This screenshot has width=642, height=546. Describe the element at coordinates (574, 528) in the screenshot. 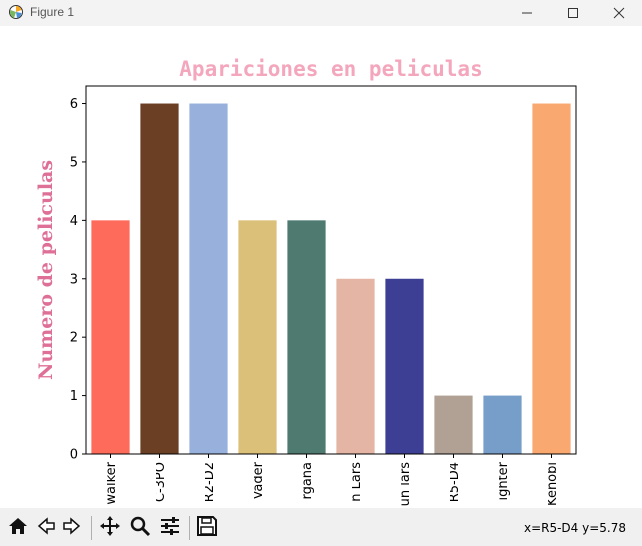

I see `cursor-coordinates: x=R5-D4 y=5.78` at that location.